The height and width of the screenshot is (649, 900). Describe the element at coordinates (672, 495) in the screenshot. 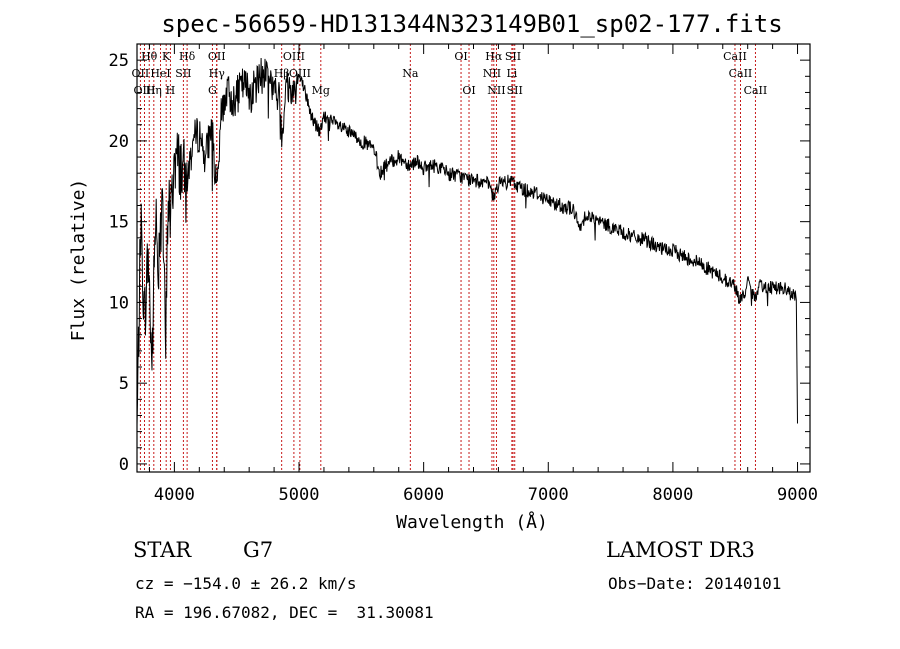

I see `x-tick-label: 8000` at that location.